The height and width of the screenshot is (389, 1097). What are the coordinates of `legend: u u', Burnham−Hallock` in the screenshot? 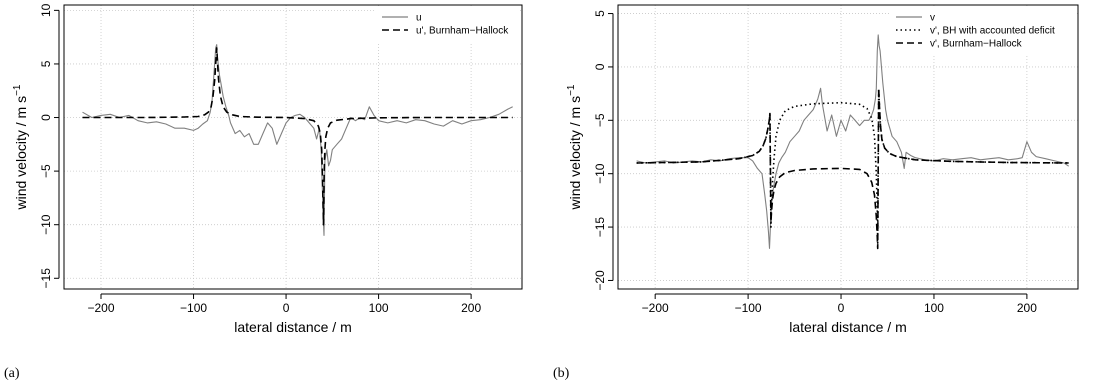 It's located at (448, 25).